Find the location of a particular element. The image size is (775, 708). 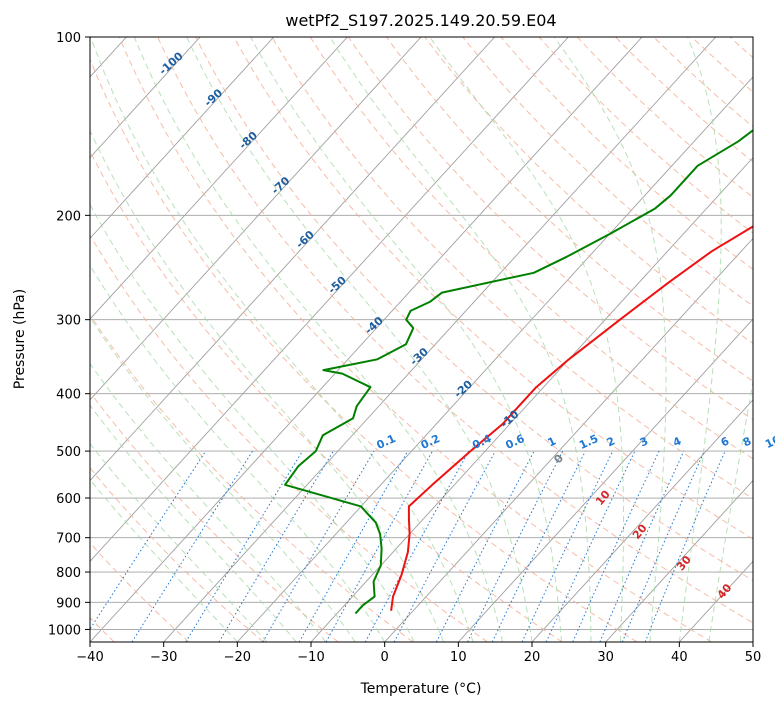

y-tick-label: 400 is located at coordinates (68, 395).